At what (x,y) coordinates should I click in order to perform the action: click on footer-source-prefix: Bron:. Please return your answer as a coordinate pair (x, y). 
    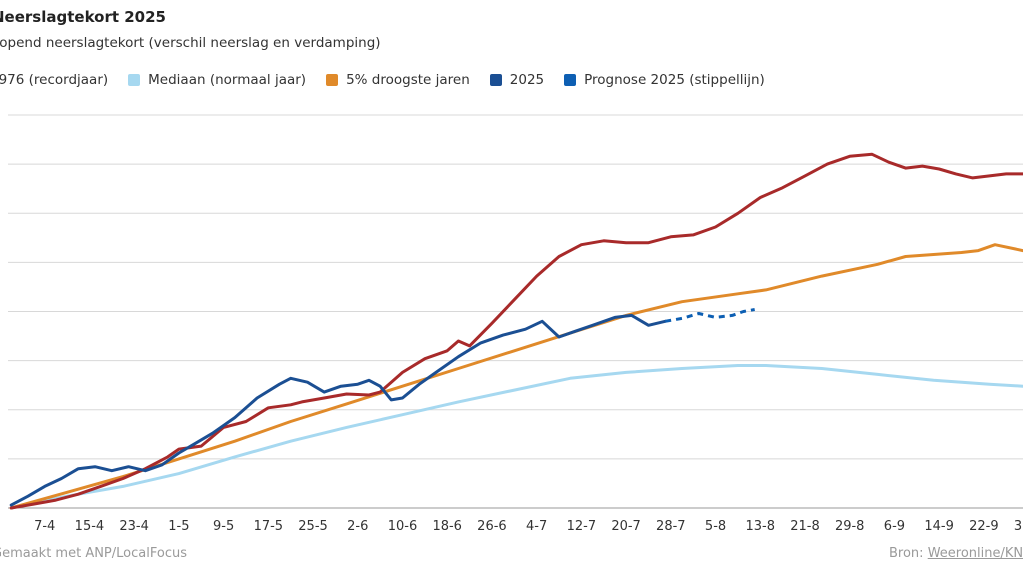
    Looking at the image, I should click on (906, 553).